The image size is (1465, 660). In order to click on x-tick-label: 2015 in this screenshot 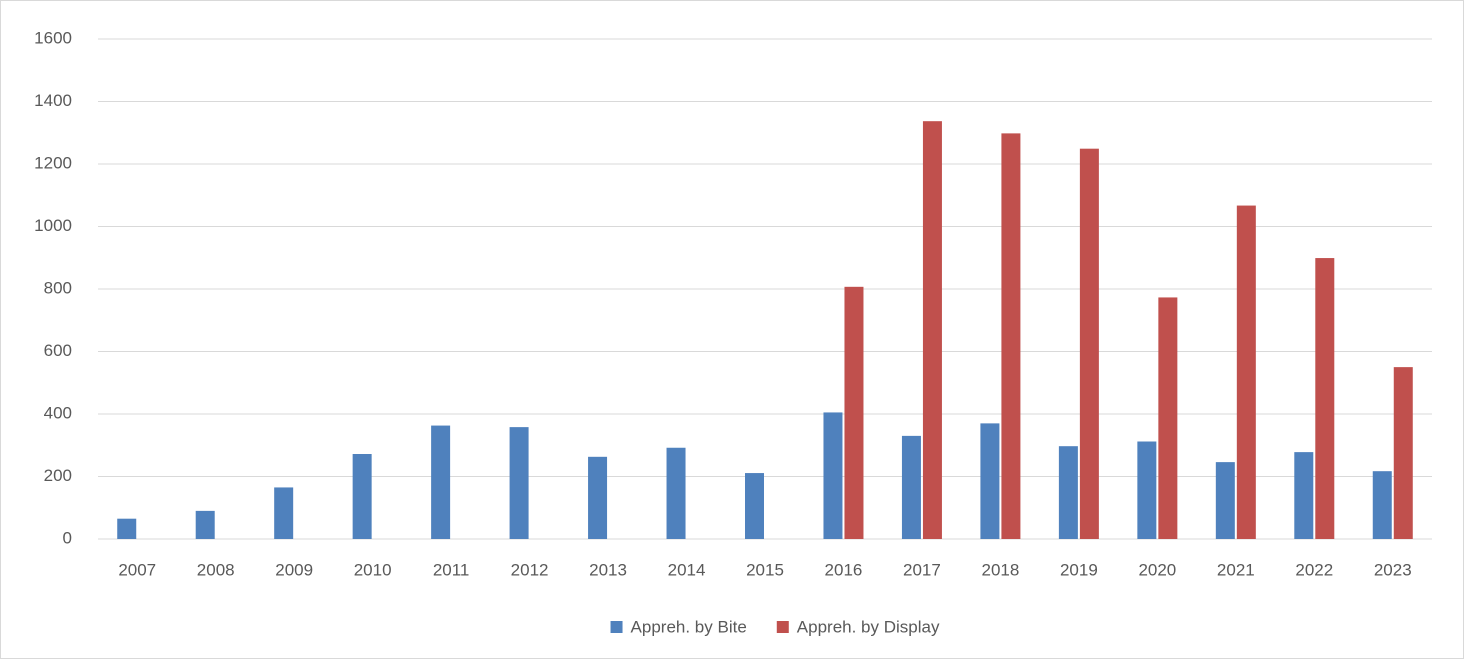, I will do `click(765, 569)`.